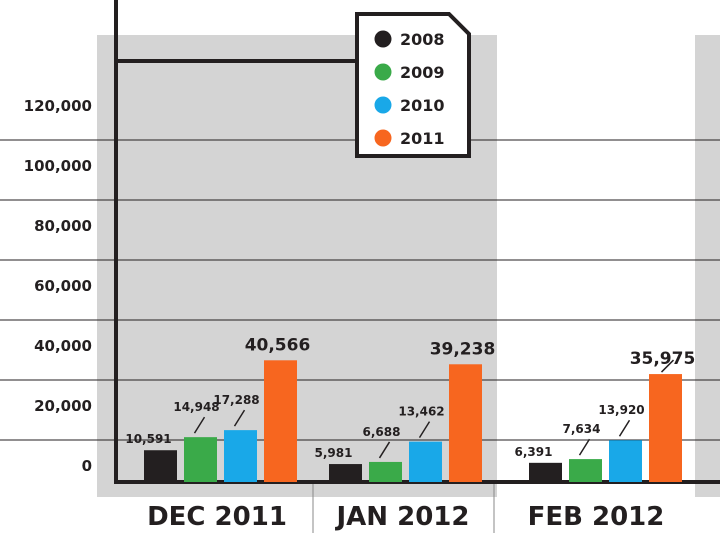 Image resolution: width=720 pixels, height=538 pixels. Describe the element at coordinates (236, 400) in the screenshot. I see `data-label: 17,288` at that location.